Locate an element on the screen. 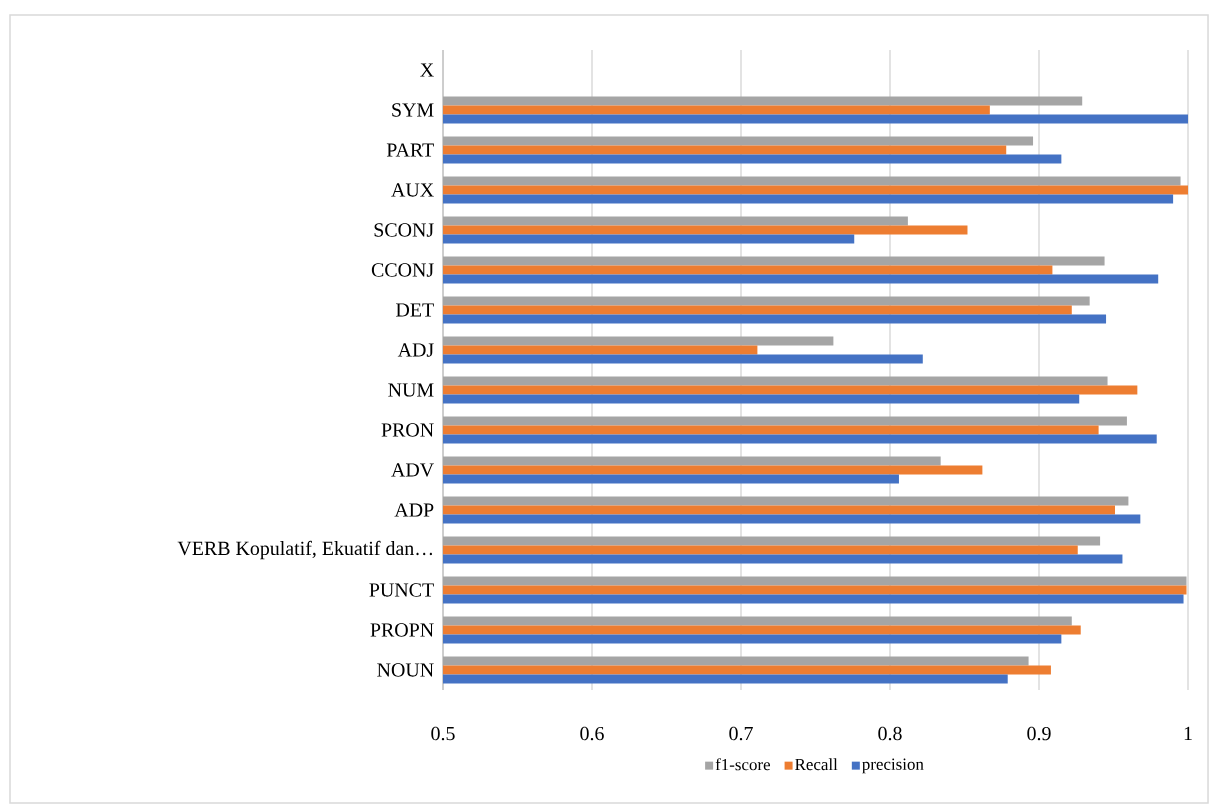  y-tick-label: ADJ is located at coordinates (415, 350).